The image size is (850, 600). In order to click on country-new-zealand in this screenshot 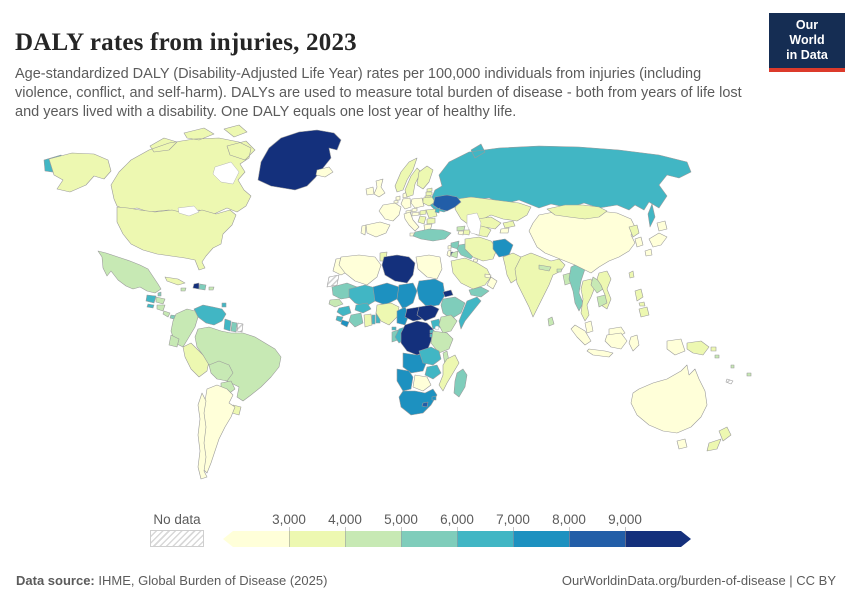, I will do `click(719, 439)`.